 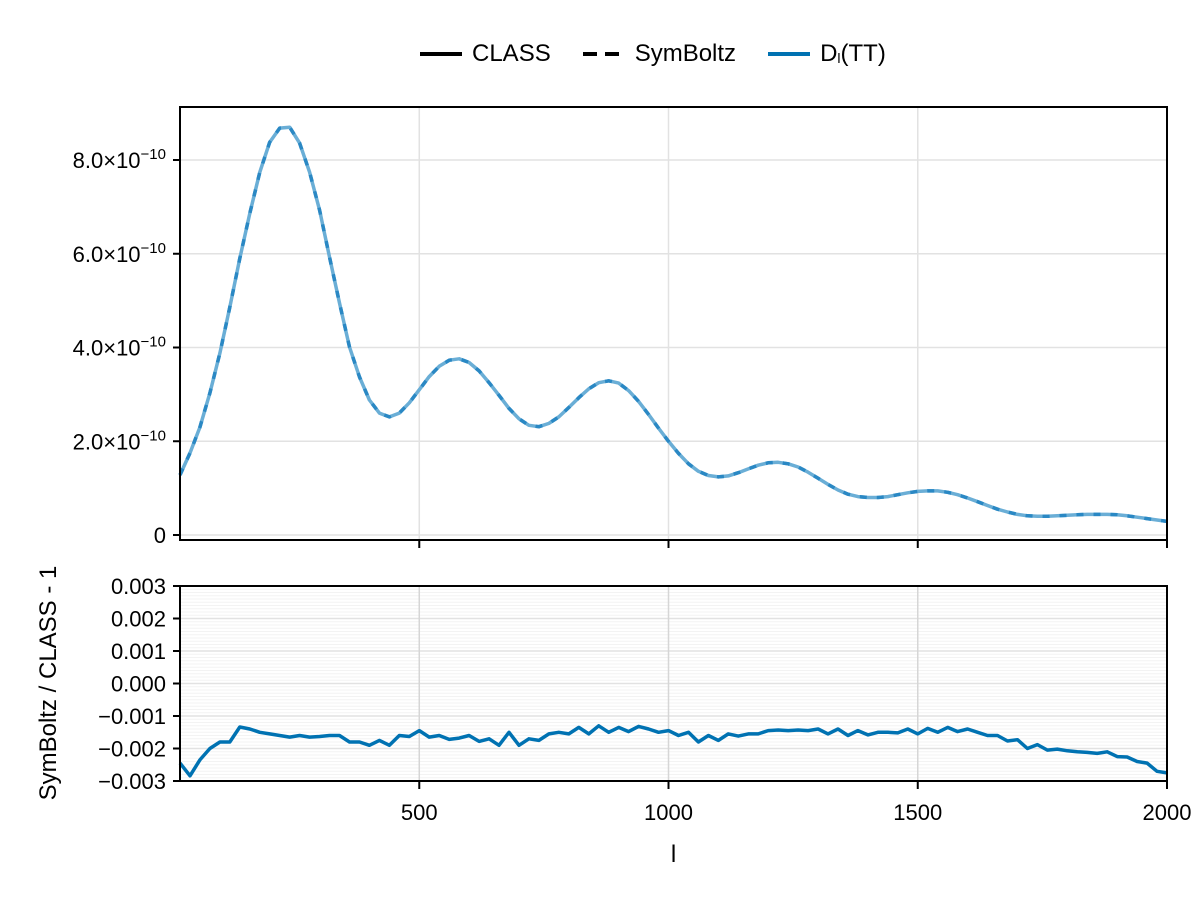 I want to click on y-tick-label: 8.0×10⁻¹⁰, so click(x=119, y=159).